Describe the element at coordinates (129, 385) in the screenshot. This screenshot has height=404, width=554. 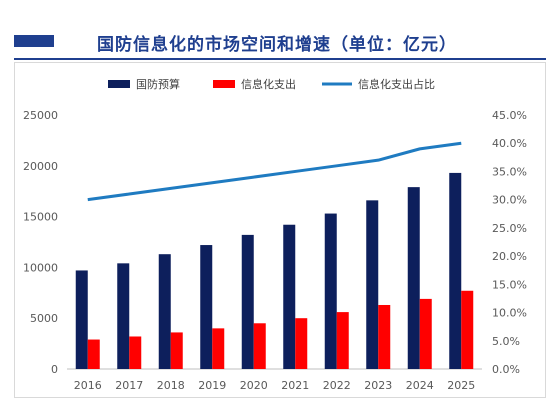
I see `x-axis-tick-label: 2017` at that location.